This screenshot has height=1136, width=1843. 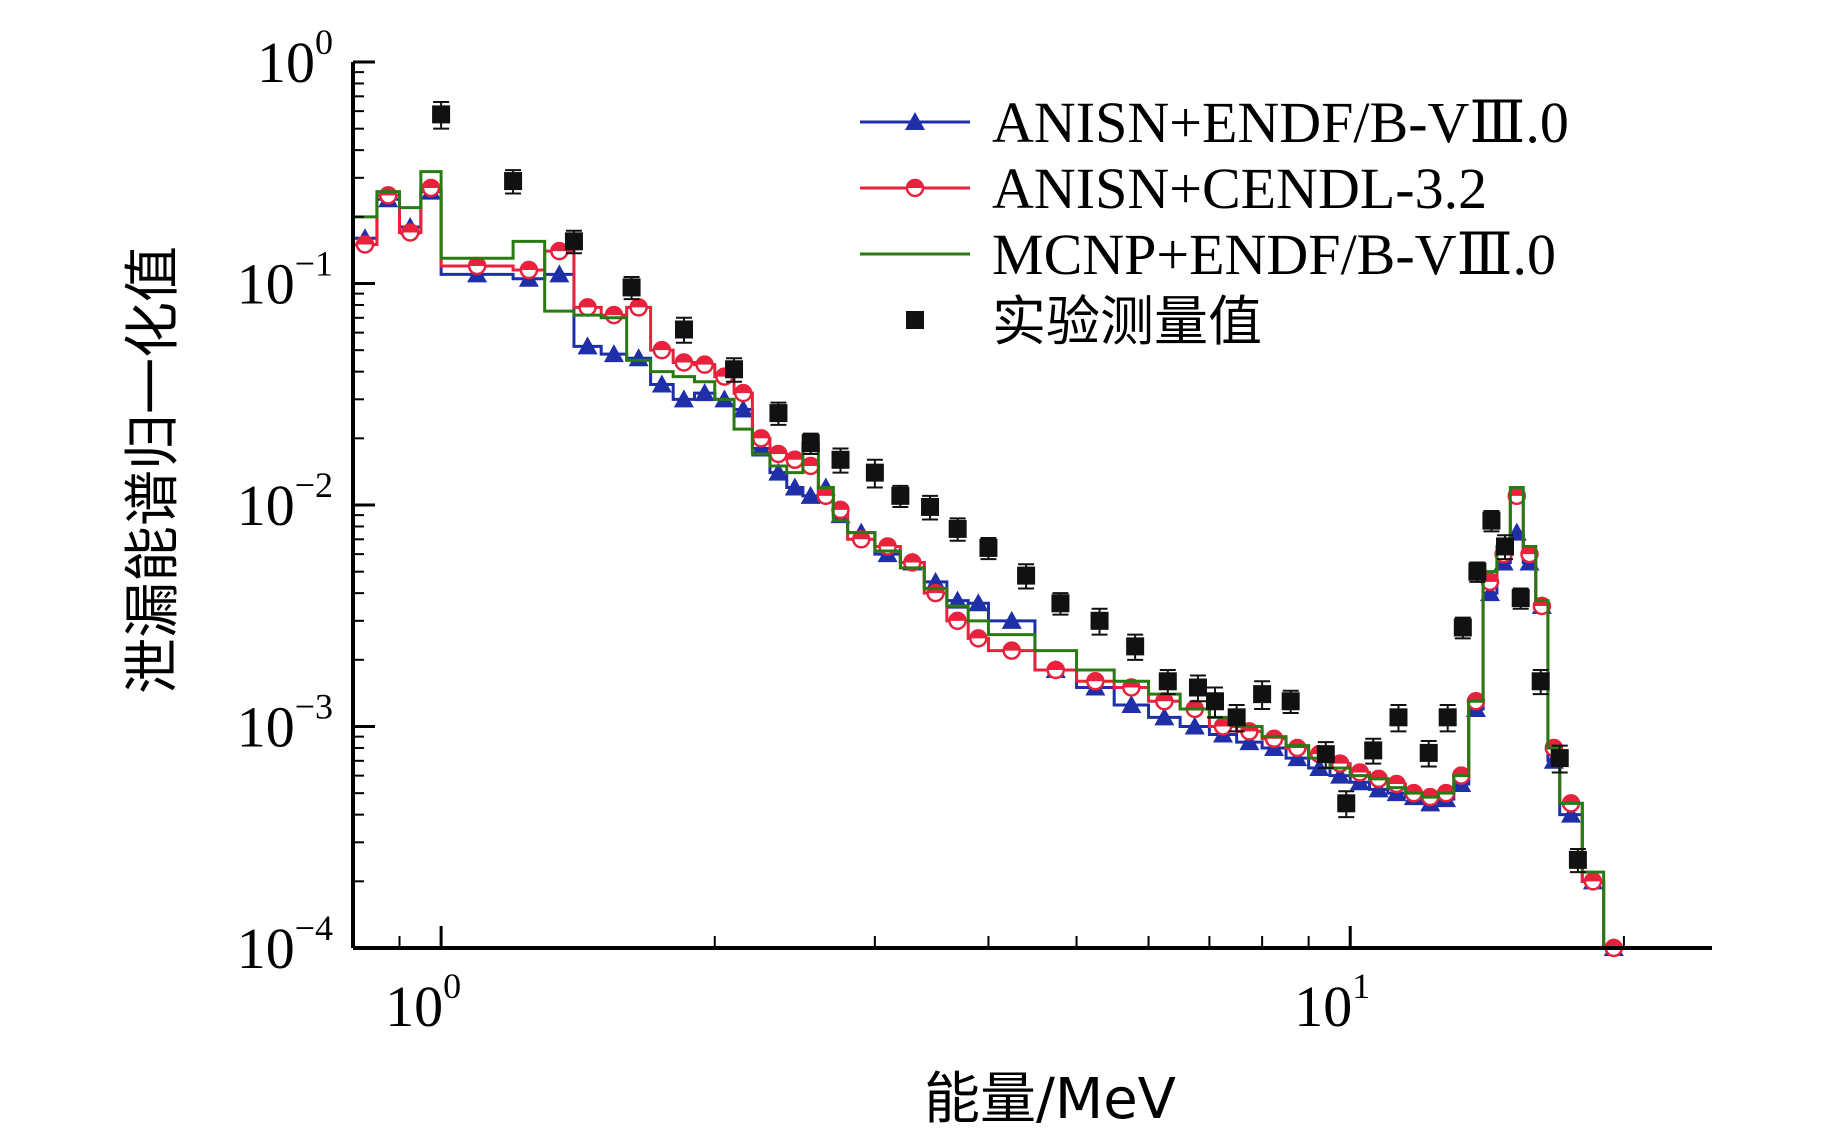 What do you see at coordinates (1280, 122) in the screenshot?
I see `legend-label: ANISN+ENDF/B-VⅢ.0` at bounding box center [1280, 122].